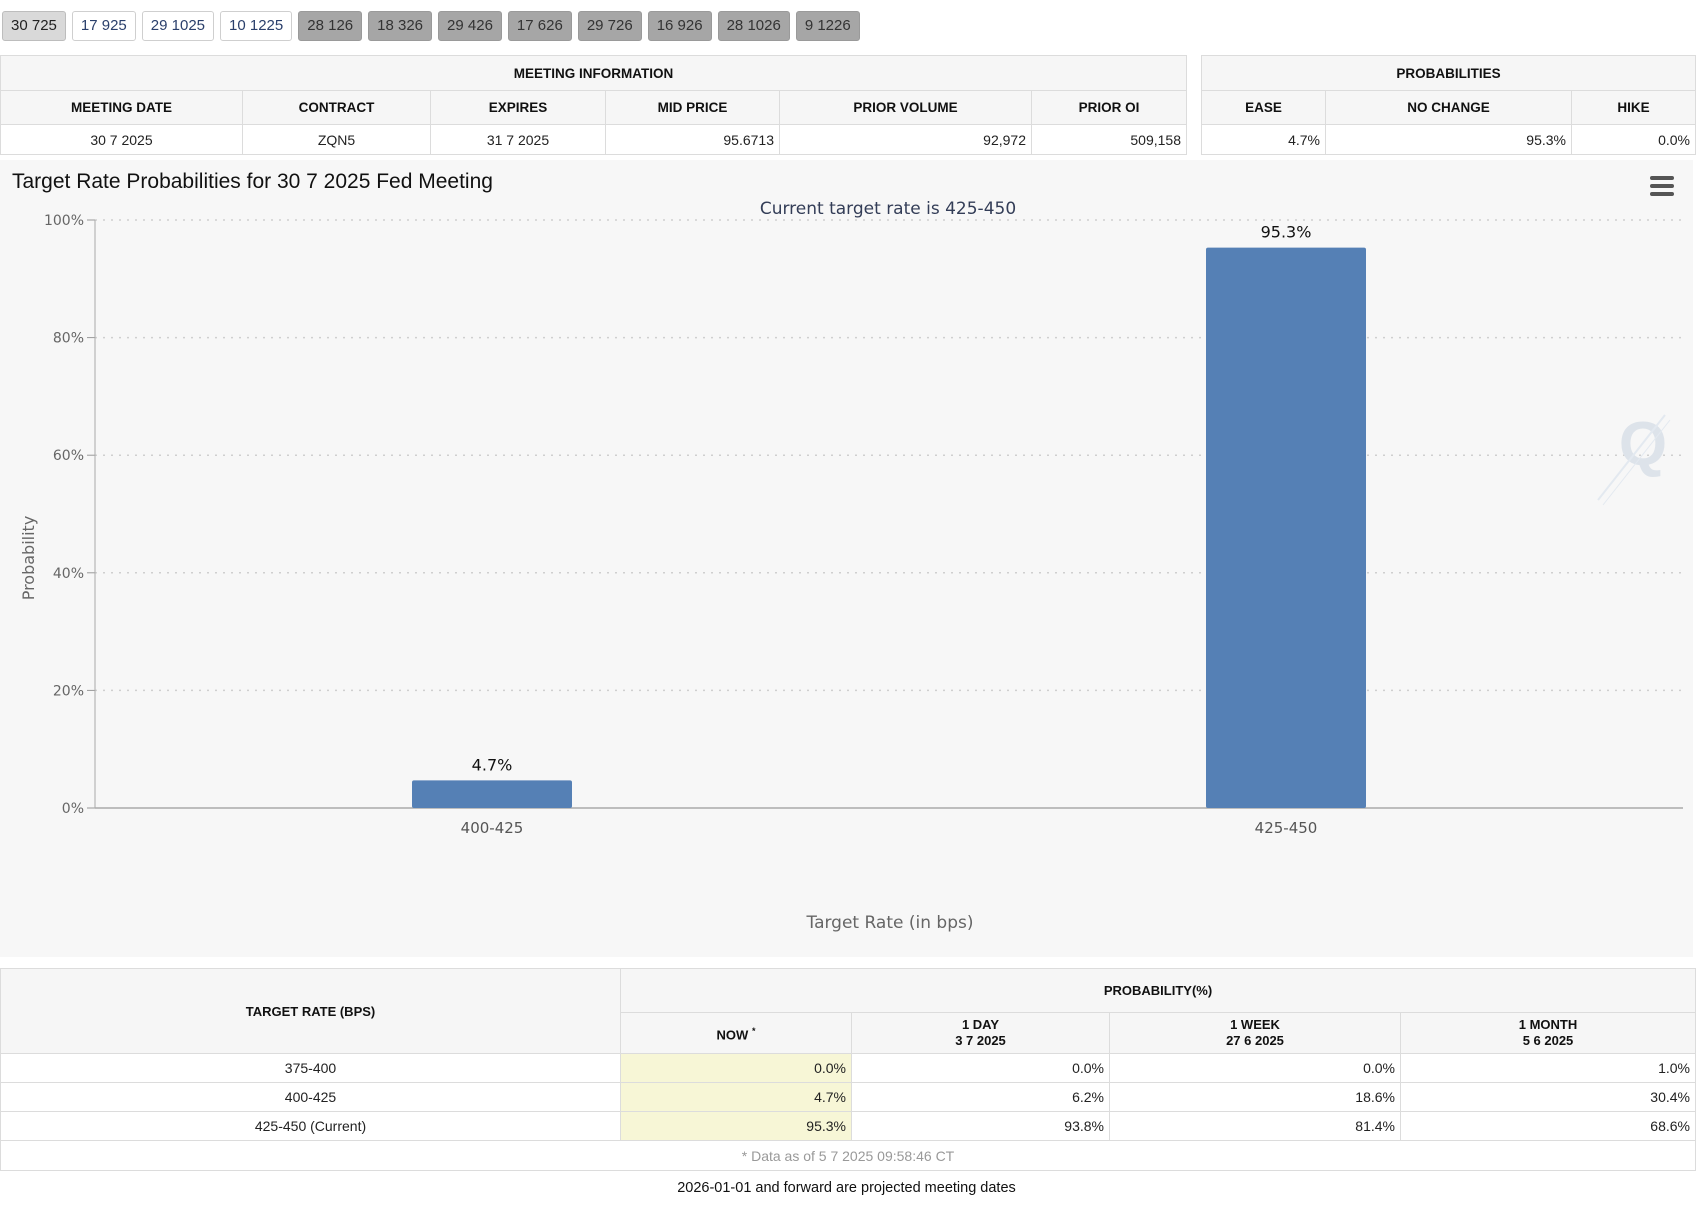 The height and width of the screenshot is (1209, 1701). I want to click on meeting-tab: 9 1226, so click(827, 26).